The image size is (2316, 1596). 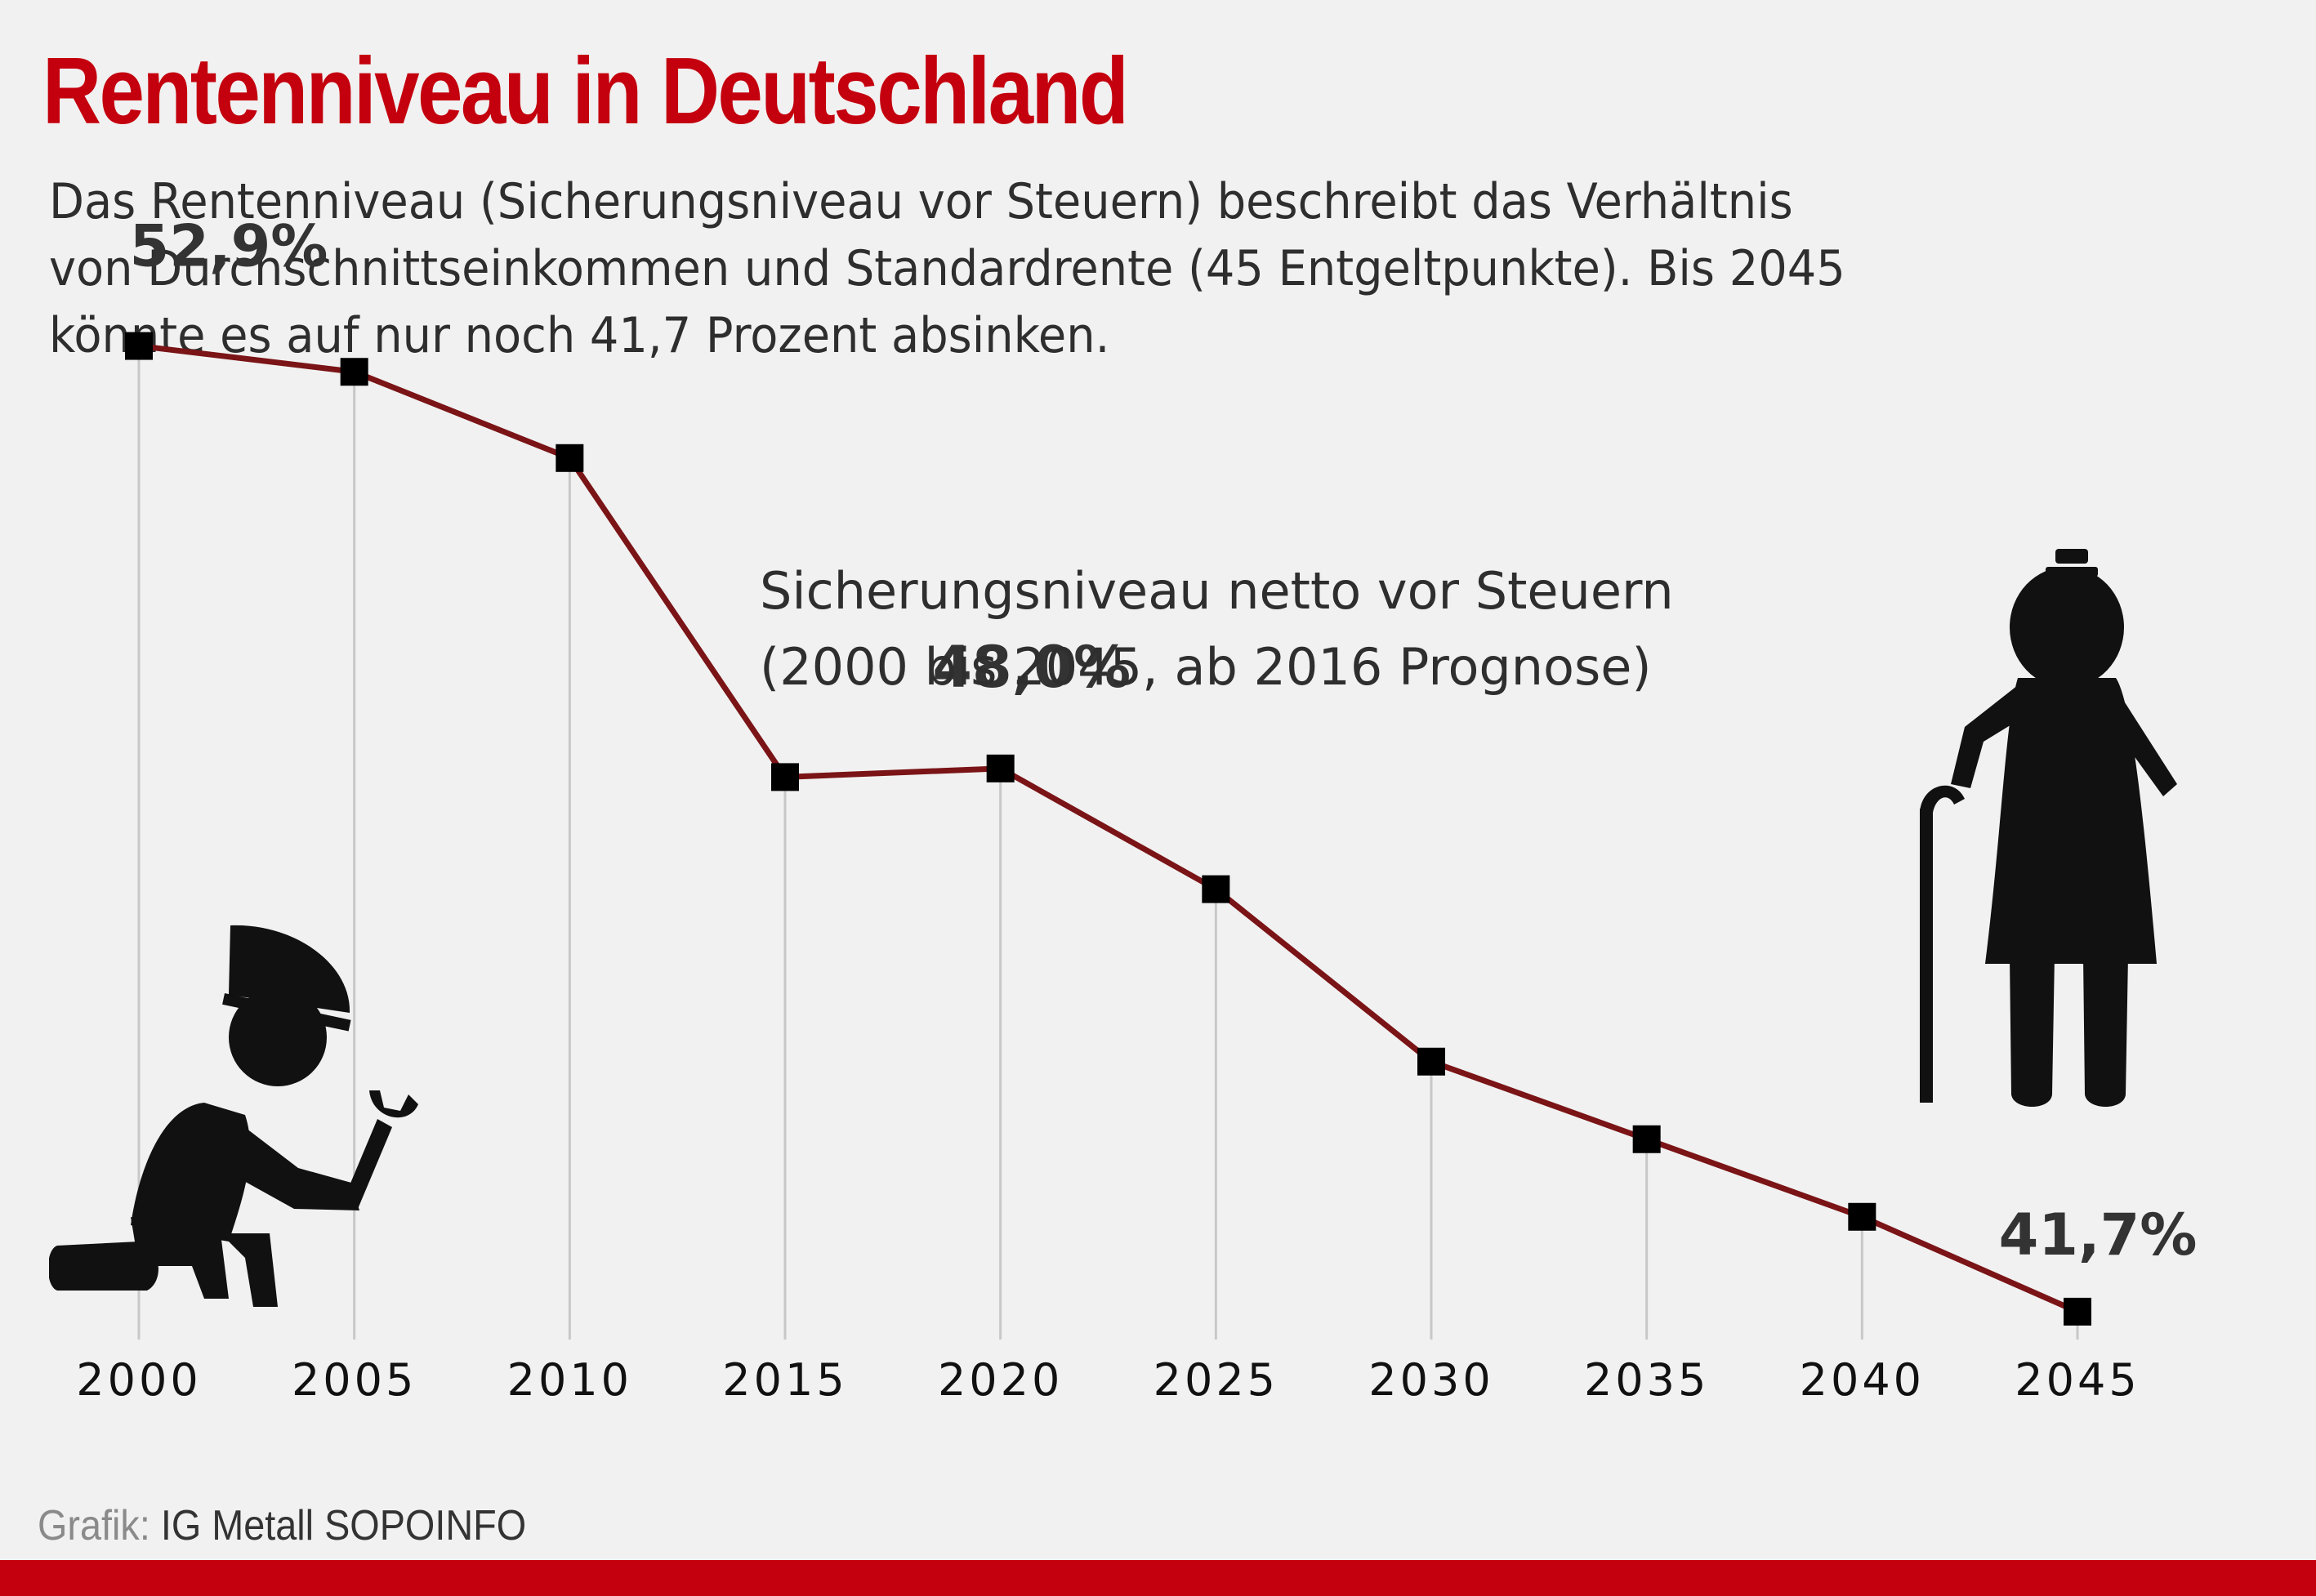 What do you see at coordinates (1646, 1380) in the screenshot?
I see `x-tick-label: 2035` at bounding box center [1646, 1380].